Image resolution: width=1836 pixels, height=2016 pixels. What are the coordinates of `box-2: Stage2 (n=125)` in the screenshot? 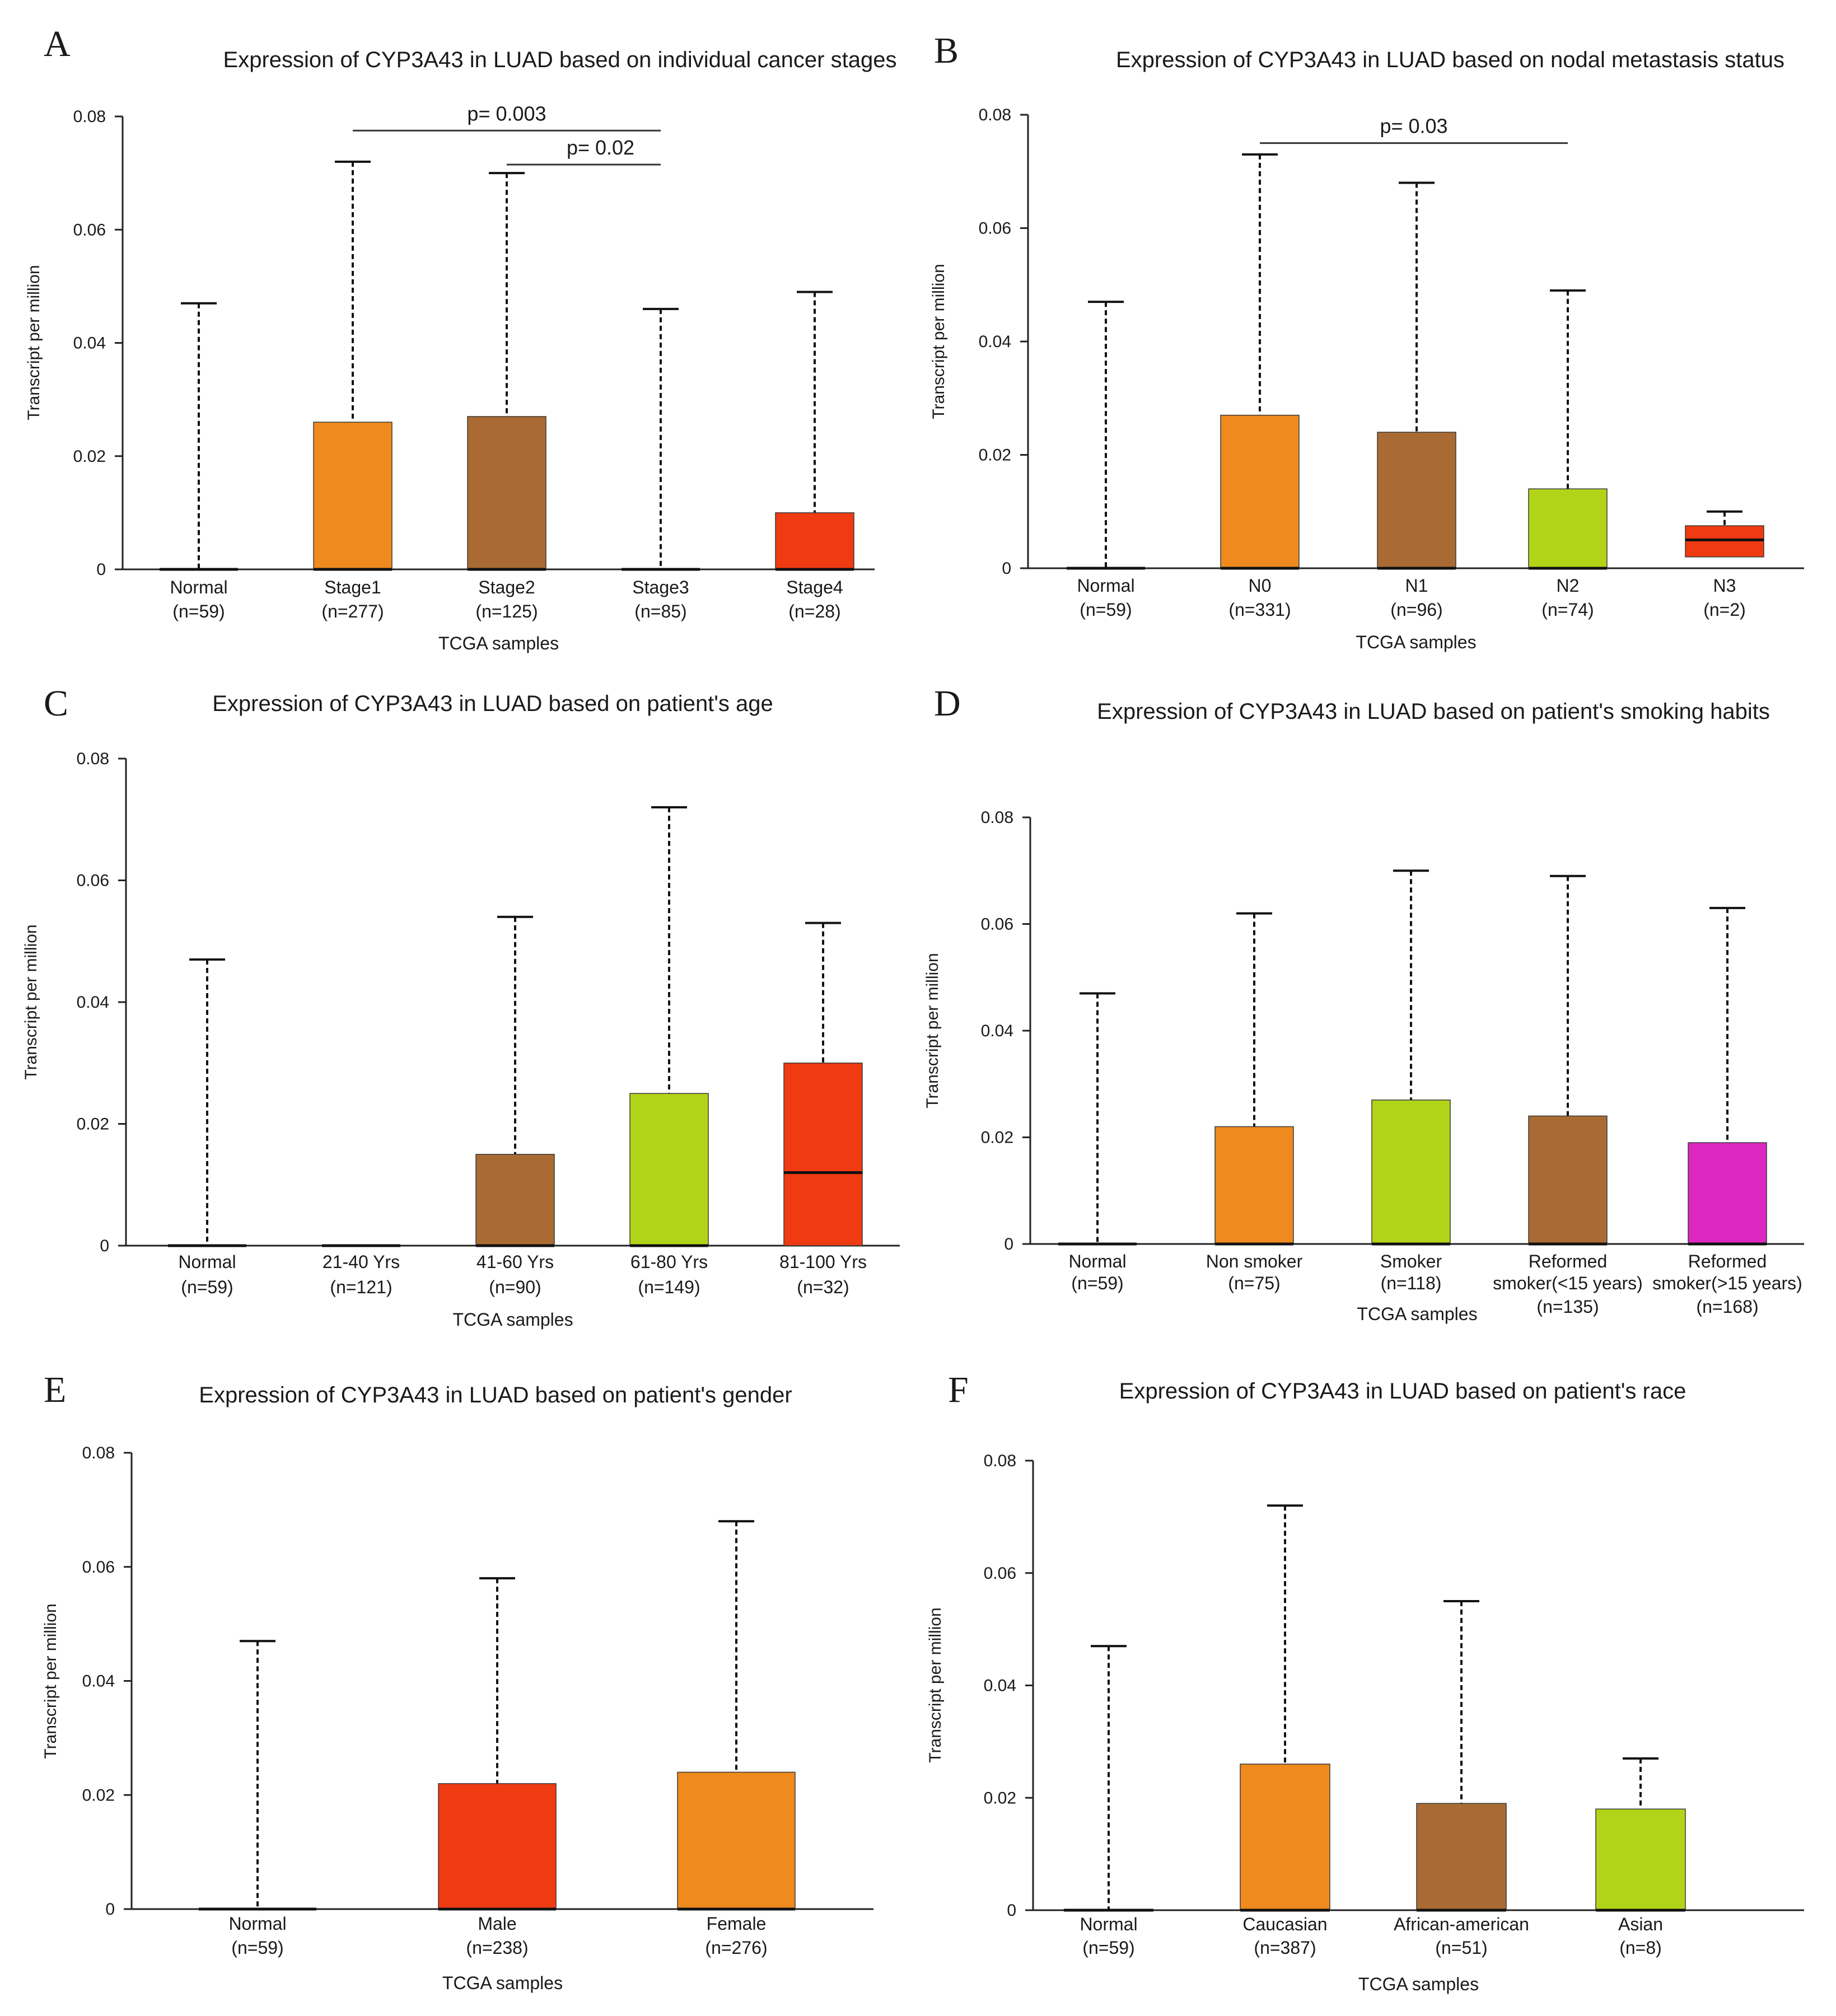 It's located at (506, 396).